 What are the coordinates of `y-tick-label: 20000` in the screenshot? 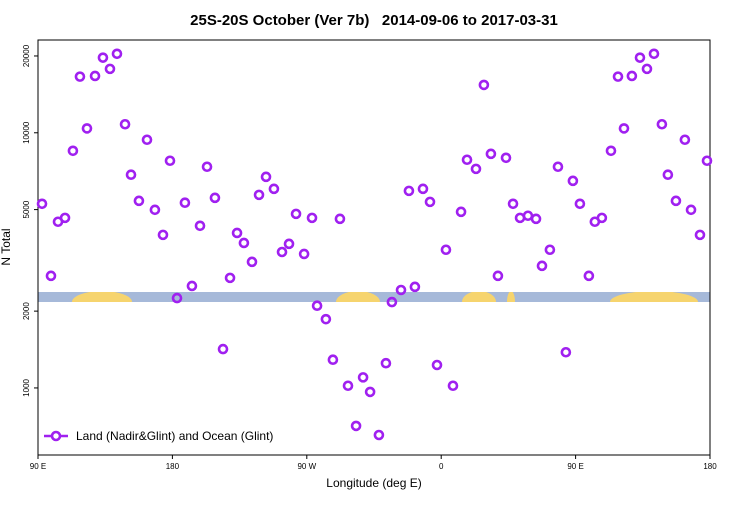 It's located at (26, 55).